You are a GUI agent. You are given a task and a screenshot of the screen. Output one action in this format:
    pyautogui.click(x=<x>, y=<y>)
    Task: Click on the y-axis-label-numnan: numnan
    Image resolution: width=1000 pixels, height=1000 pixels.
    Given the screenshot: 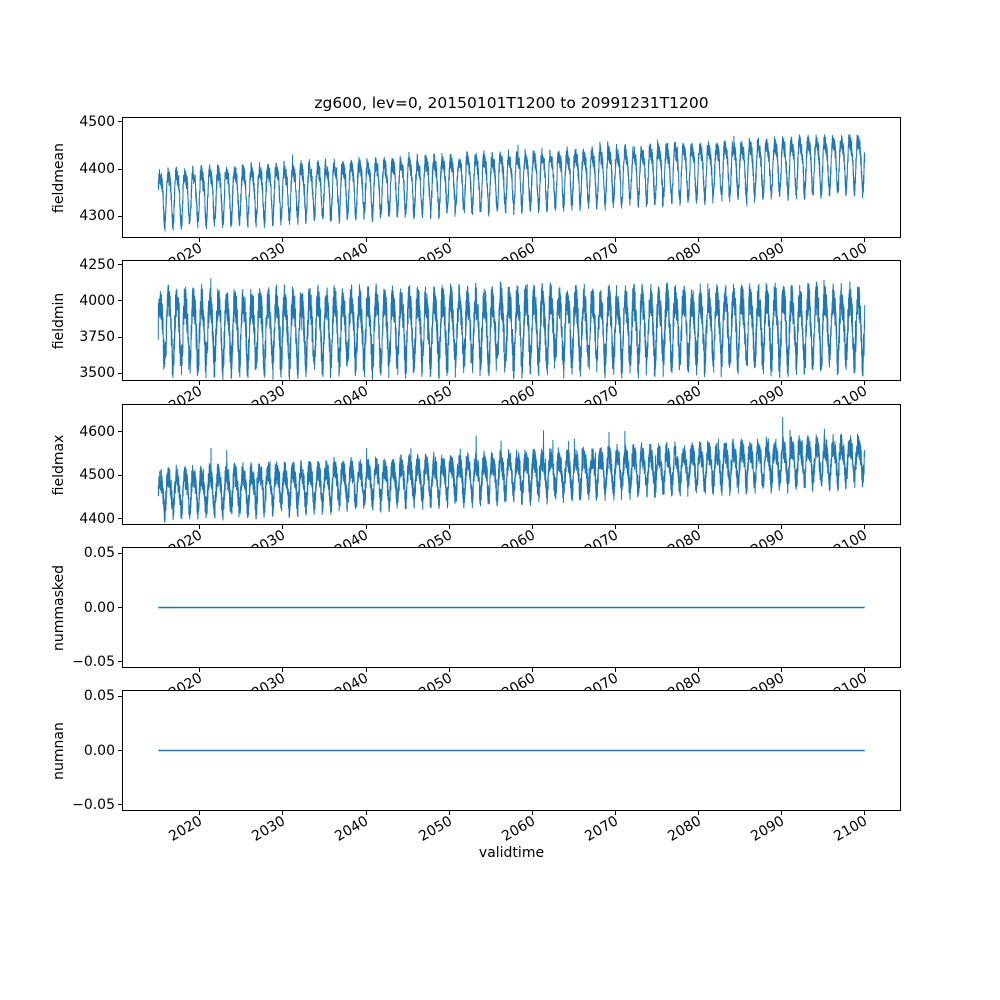 What is the action you would take?
    pyautogui.click(x=59, y=750)
    